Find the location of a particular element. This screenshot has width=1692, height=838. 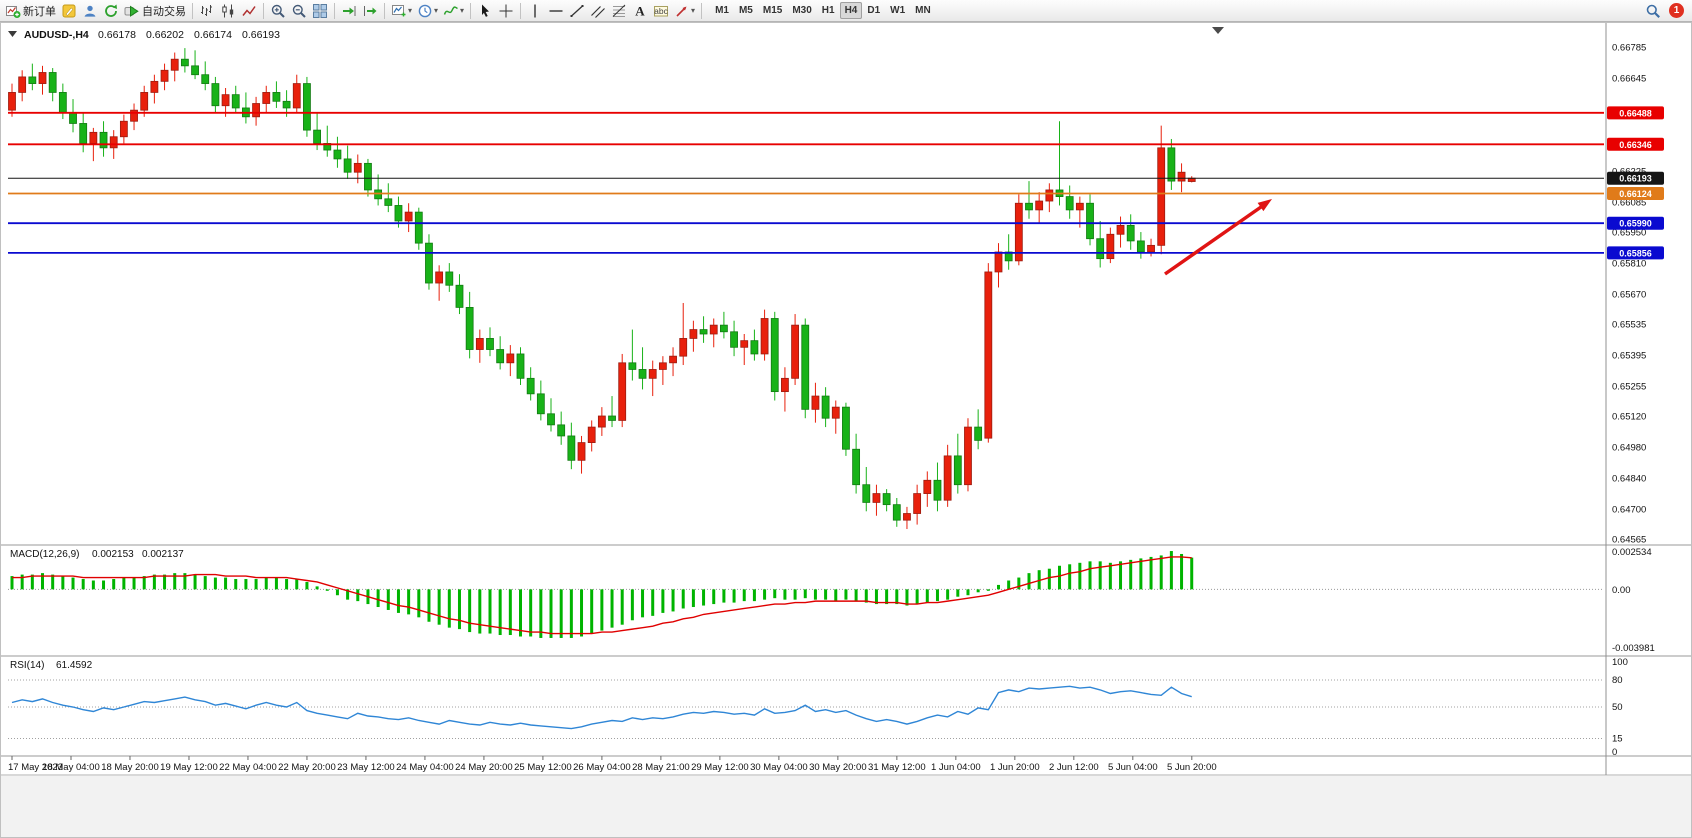

bar-chart-button is located at coordinates (207, 11).